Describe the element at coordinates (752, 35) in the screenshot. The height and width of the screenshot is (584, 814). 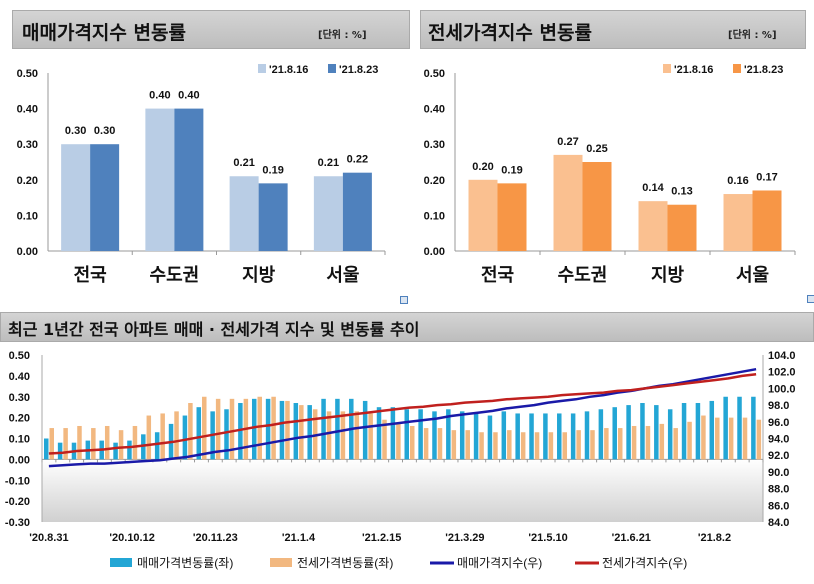
I see `jeonse-chart-unit: [단위 : %]` at that location.